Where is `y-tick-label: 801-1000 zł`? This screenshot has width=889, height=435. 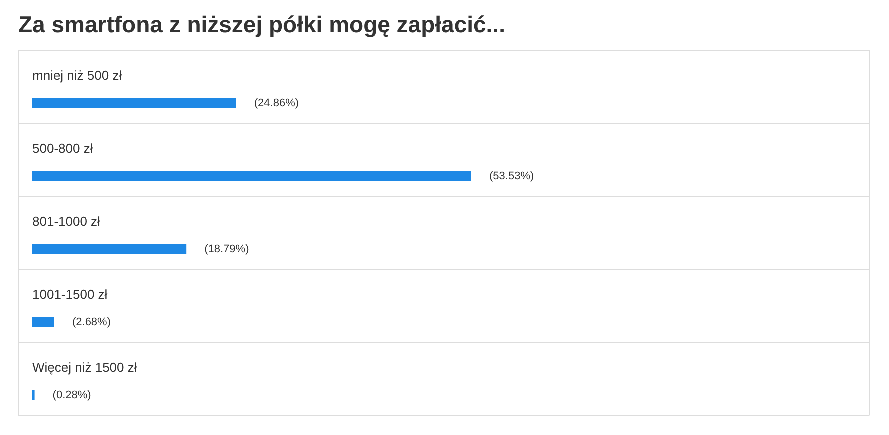
y-tick-label: 801-1000 zł is located at coordinates (66, 221).